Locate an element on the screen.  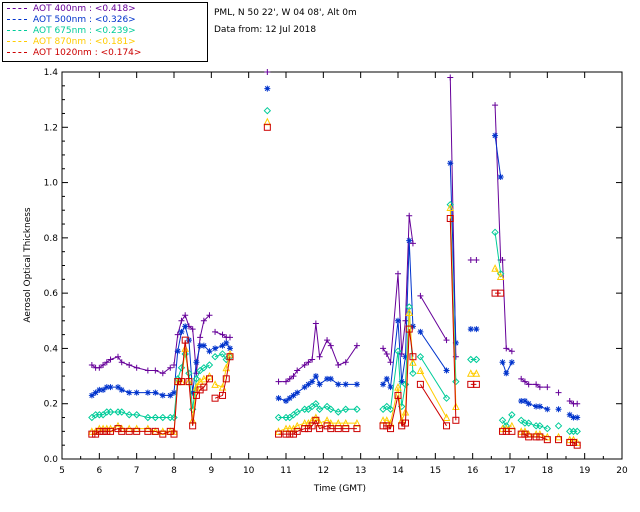
legend-entry-1020: AOT 1020nm : <0.174> is located at coordinates (74, 53).